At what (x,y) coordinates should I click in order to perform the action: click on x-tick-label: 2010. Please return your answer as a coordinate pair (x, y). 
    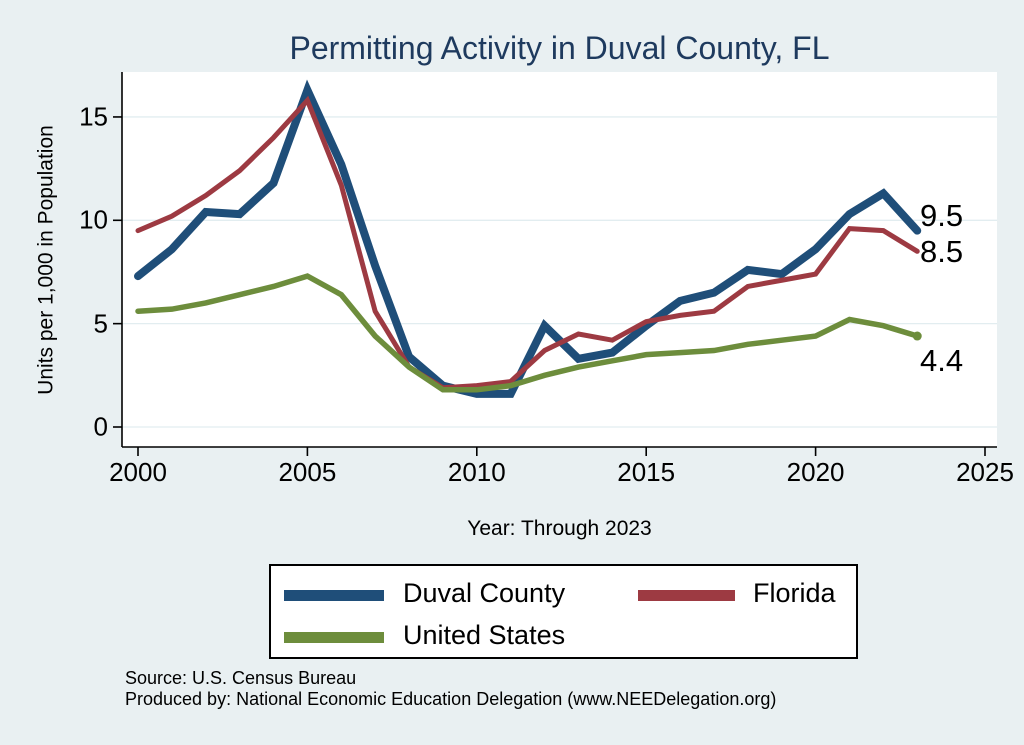
    Looking at the image, I should click on (476, 472).